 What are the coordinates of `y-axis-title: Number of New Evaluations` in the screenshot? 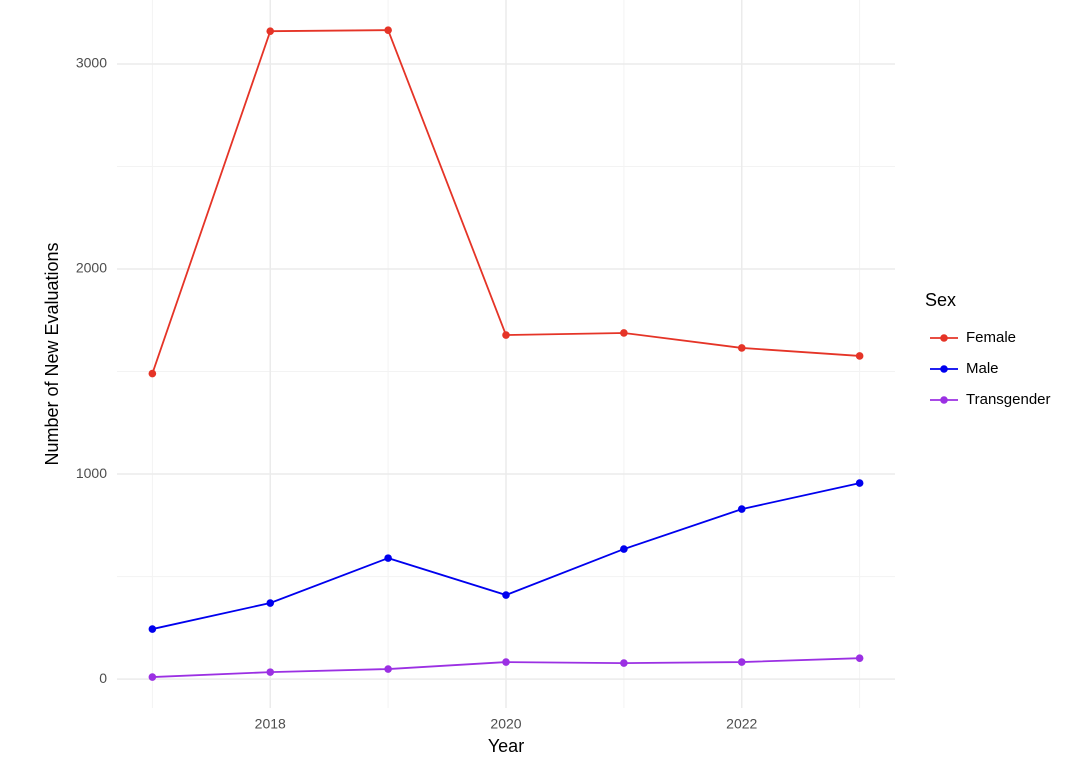 It's located at (52, 353).